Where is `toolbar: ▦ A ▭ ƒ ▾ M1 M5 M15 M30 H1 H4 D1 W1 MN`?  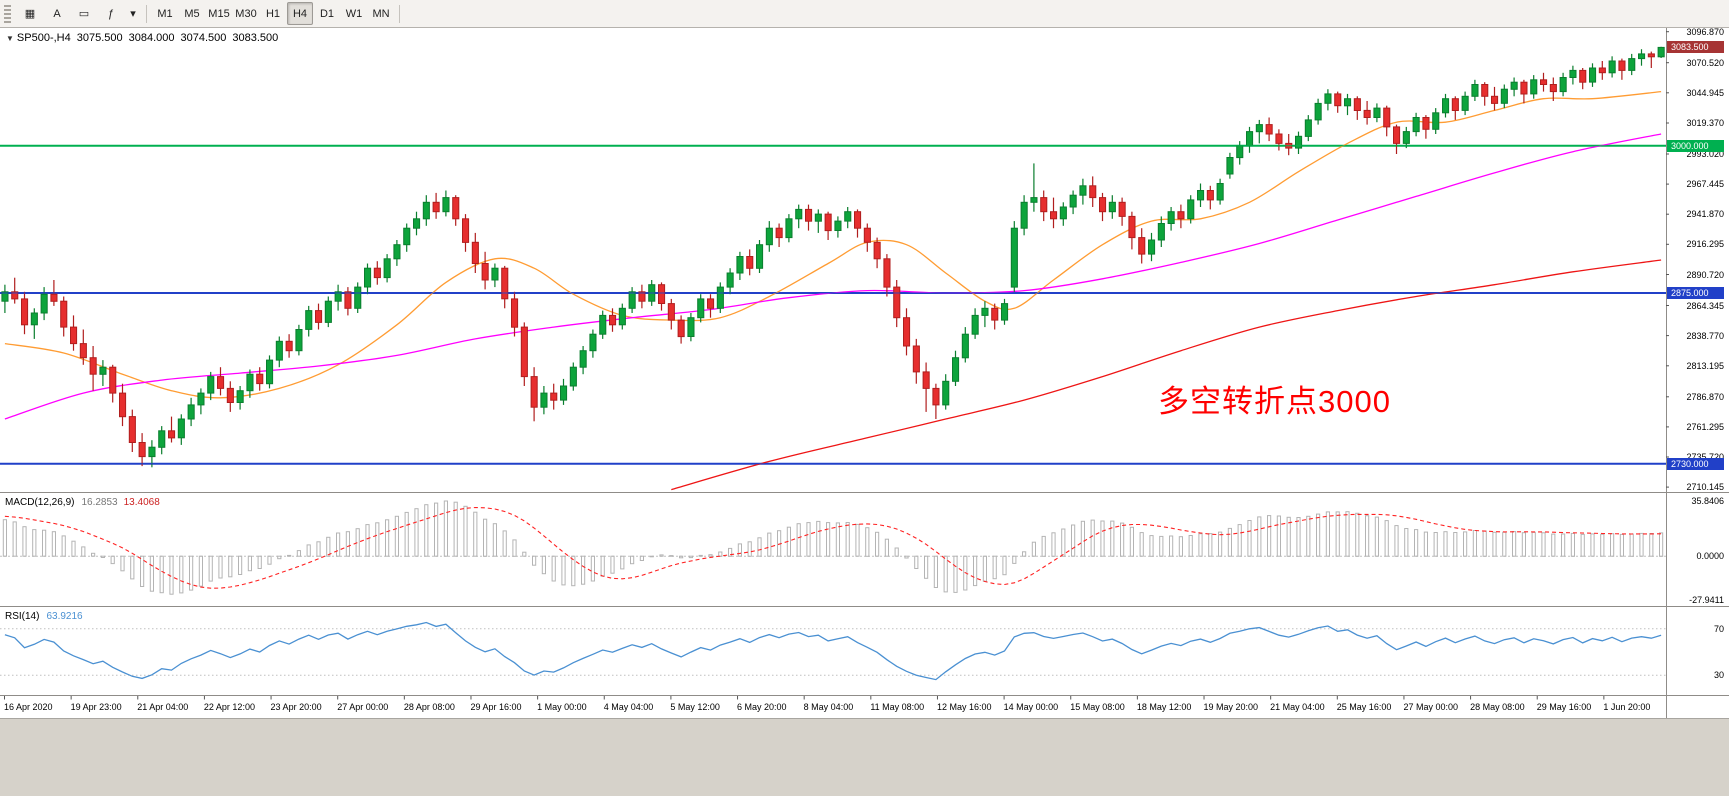
toolbar: ▦ A ▭ ƒ ▾ M1 M5 M15 M30 H1 H4 D1 W1 MN is located at coordinates (864, 14).